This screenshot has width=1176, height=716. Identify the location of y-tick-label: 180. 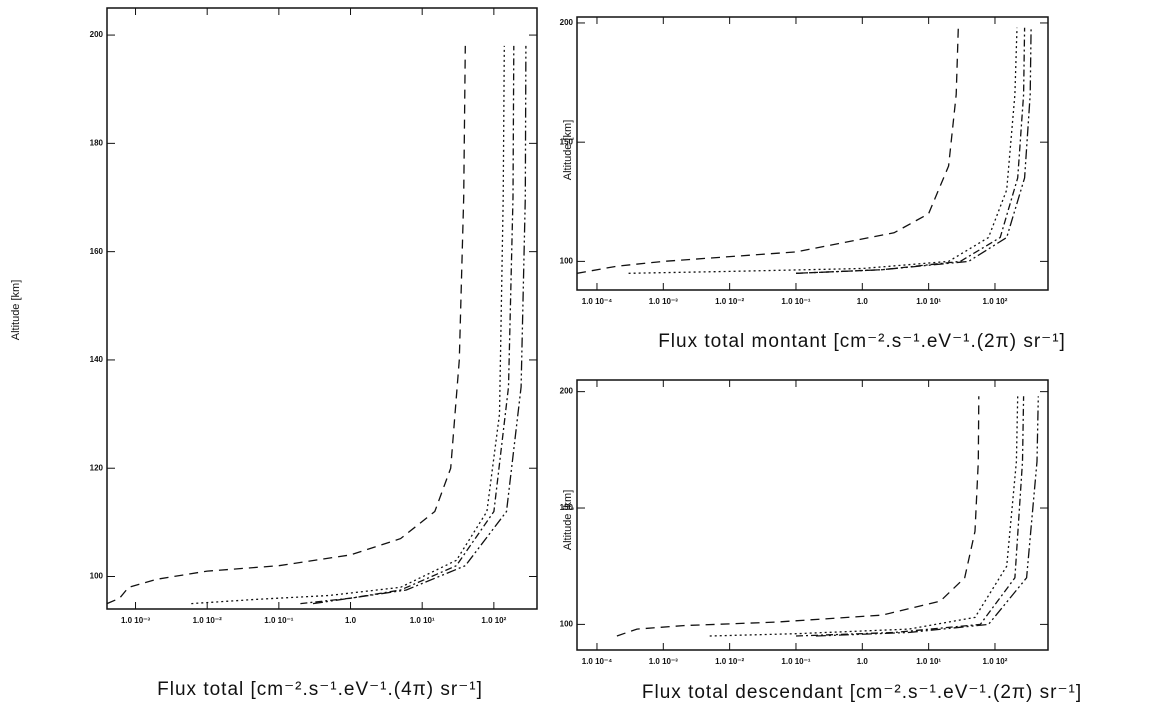
(97, 142).